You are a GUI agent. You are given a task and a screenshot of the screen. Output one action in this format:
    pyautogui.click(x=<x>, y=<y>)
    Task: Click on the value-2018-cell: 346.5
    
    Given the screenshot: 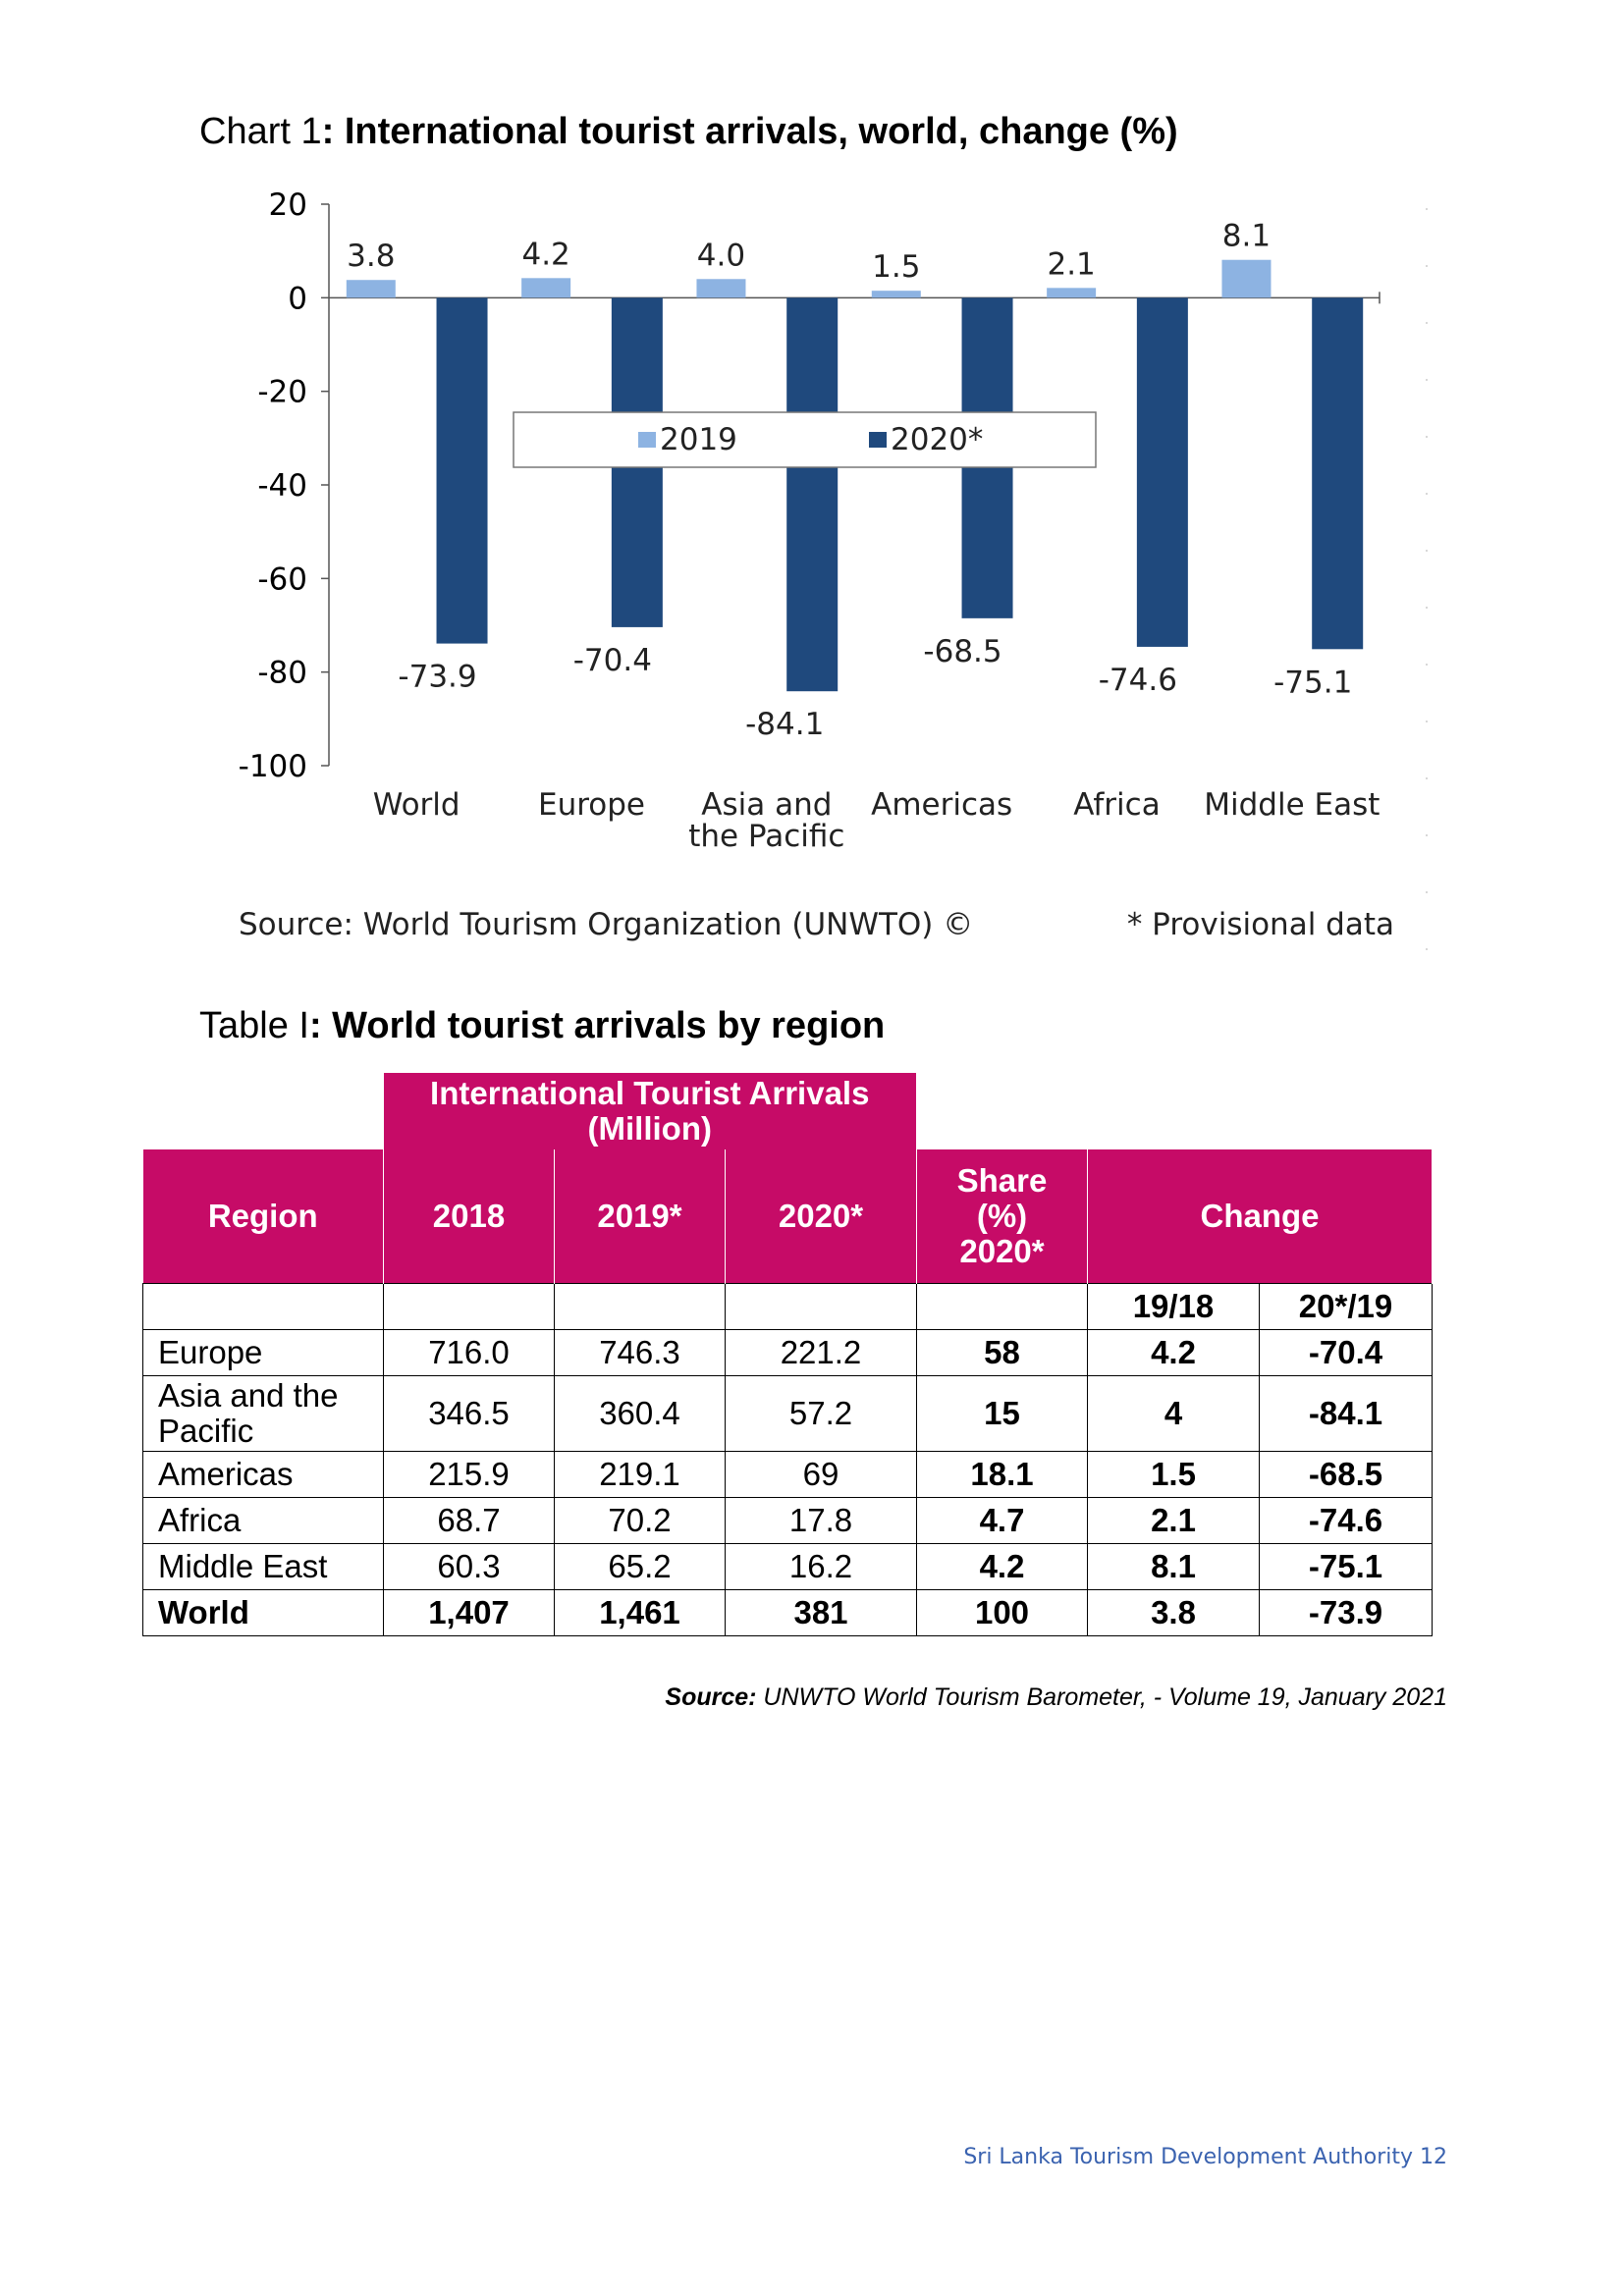 What is the action you would take?
    pyautogui.click(x=469, y=1413)
    